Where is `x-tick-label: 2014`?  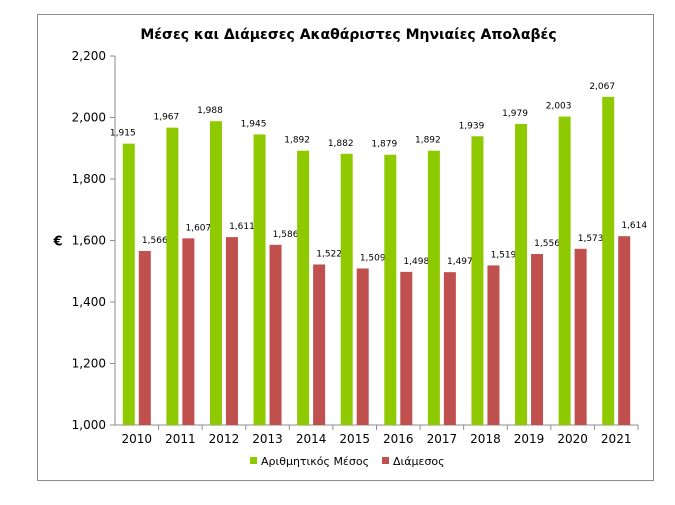
x-tick-label: 2014 is located at coordinates (311, 439).